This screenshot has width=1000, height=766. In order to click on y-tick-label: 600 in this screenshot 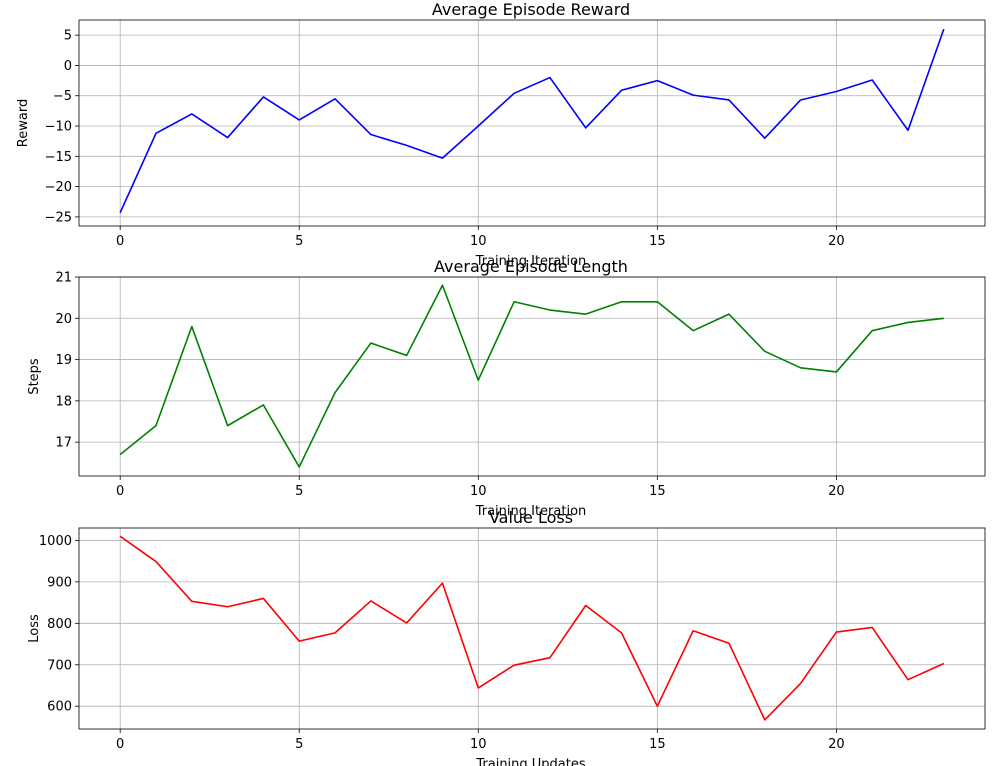, I will do `click(59, 707)`.